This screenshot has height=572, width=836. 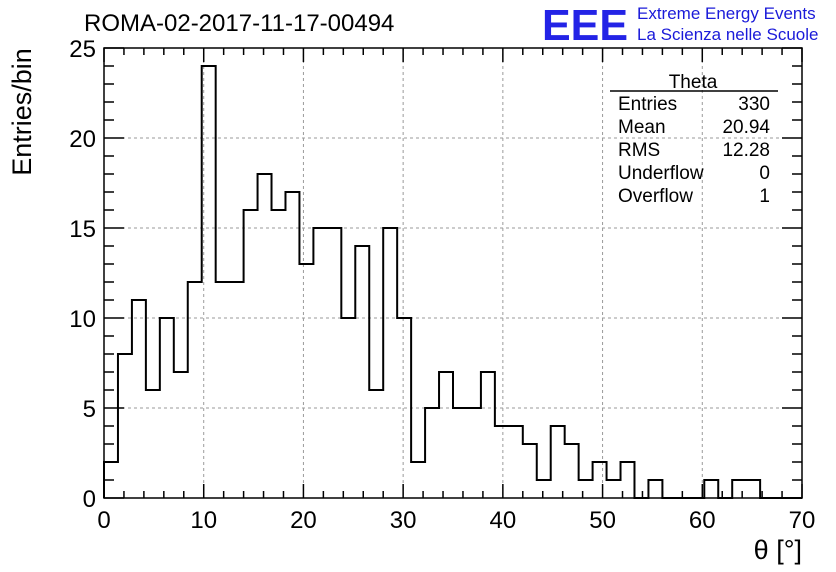 I want to click on x-tick-label: 10, so click(x=203, y=520).